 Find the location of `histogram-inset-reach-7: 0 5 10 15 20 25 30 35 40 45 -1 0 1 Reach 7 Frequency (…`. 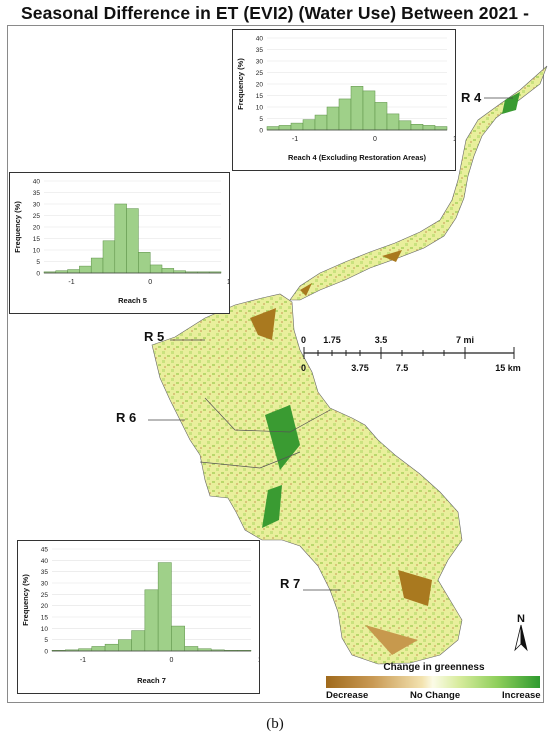

histogram-inset-reach-7: 0 5 10 15 20 25 30 35 40 45 -1 0 1 Reach 7 Frequency (… is located at coordinates (138, 617).